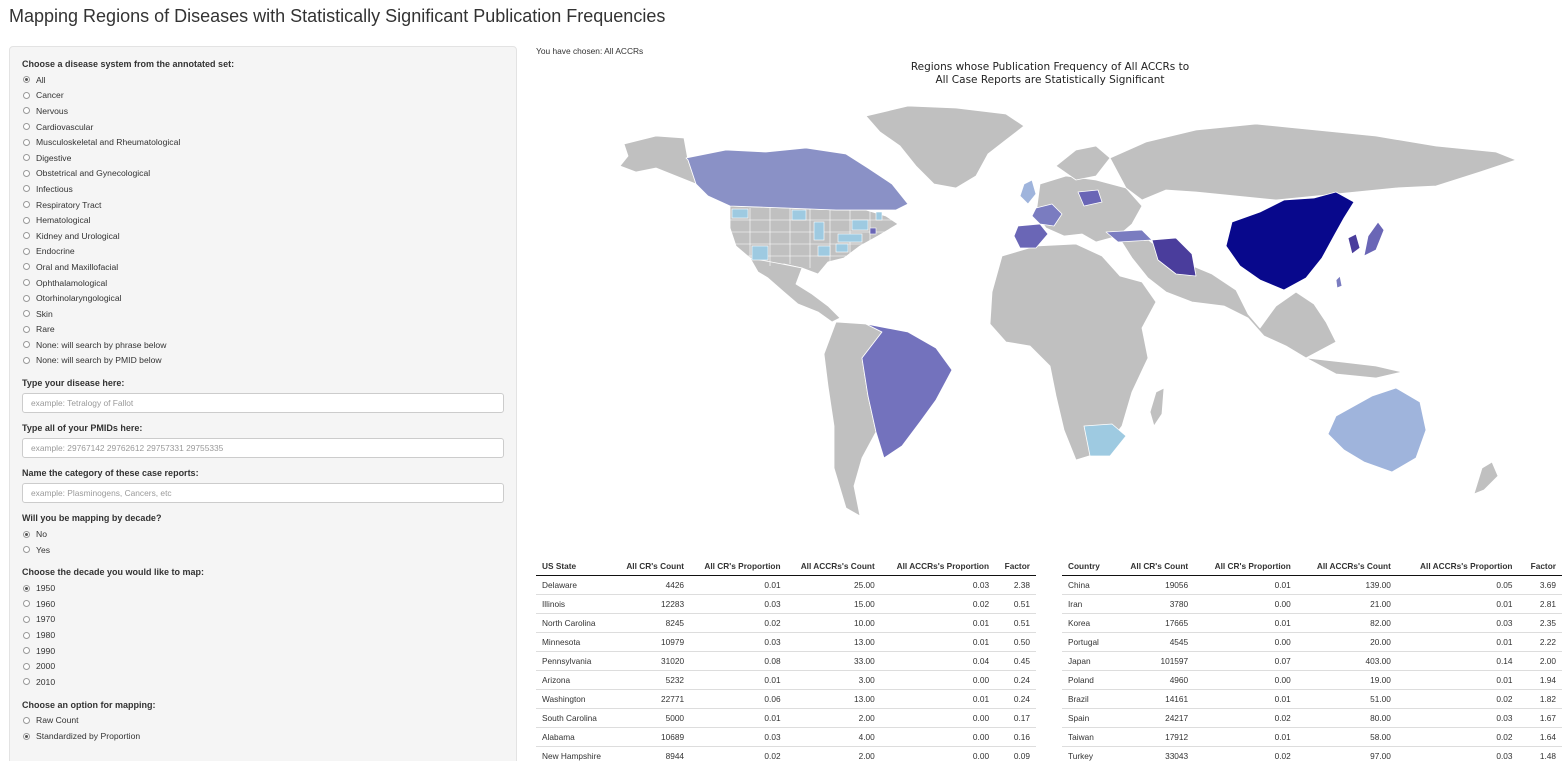 The width and height of the screenshot is (1565, 761). I want to click on map-region-pennsylvania, so click(860, 225).